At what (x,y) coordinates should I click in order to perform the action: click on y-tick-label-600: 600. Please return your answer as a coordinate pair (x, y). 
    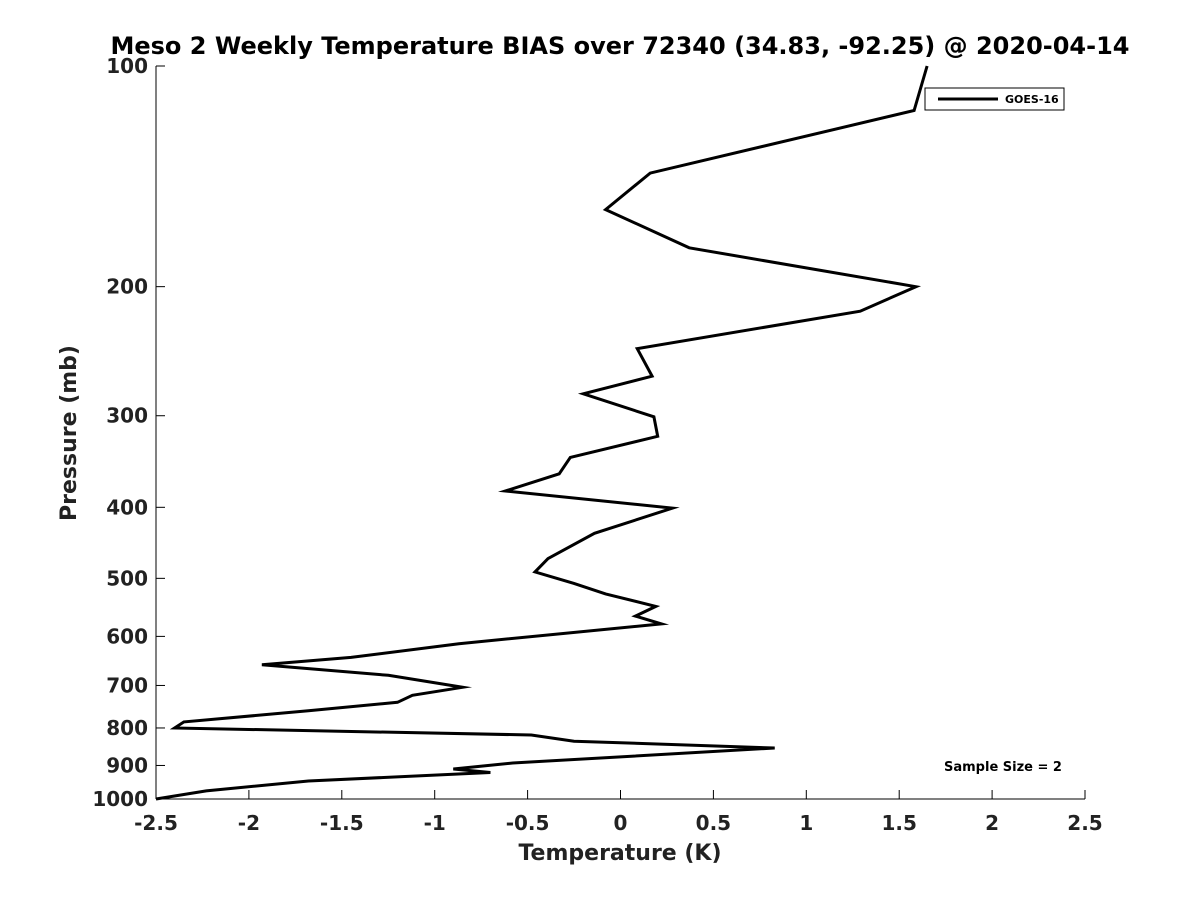
    Looking at the image, I should click on (127, 636).